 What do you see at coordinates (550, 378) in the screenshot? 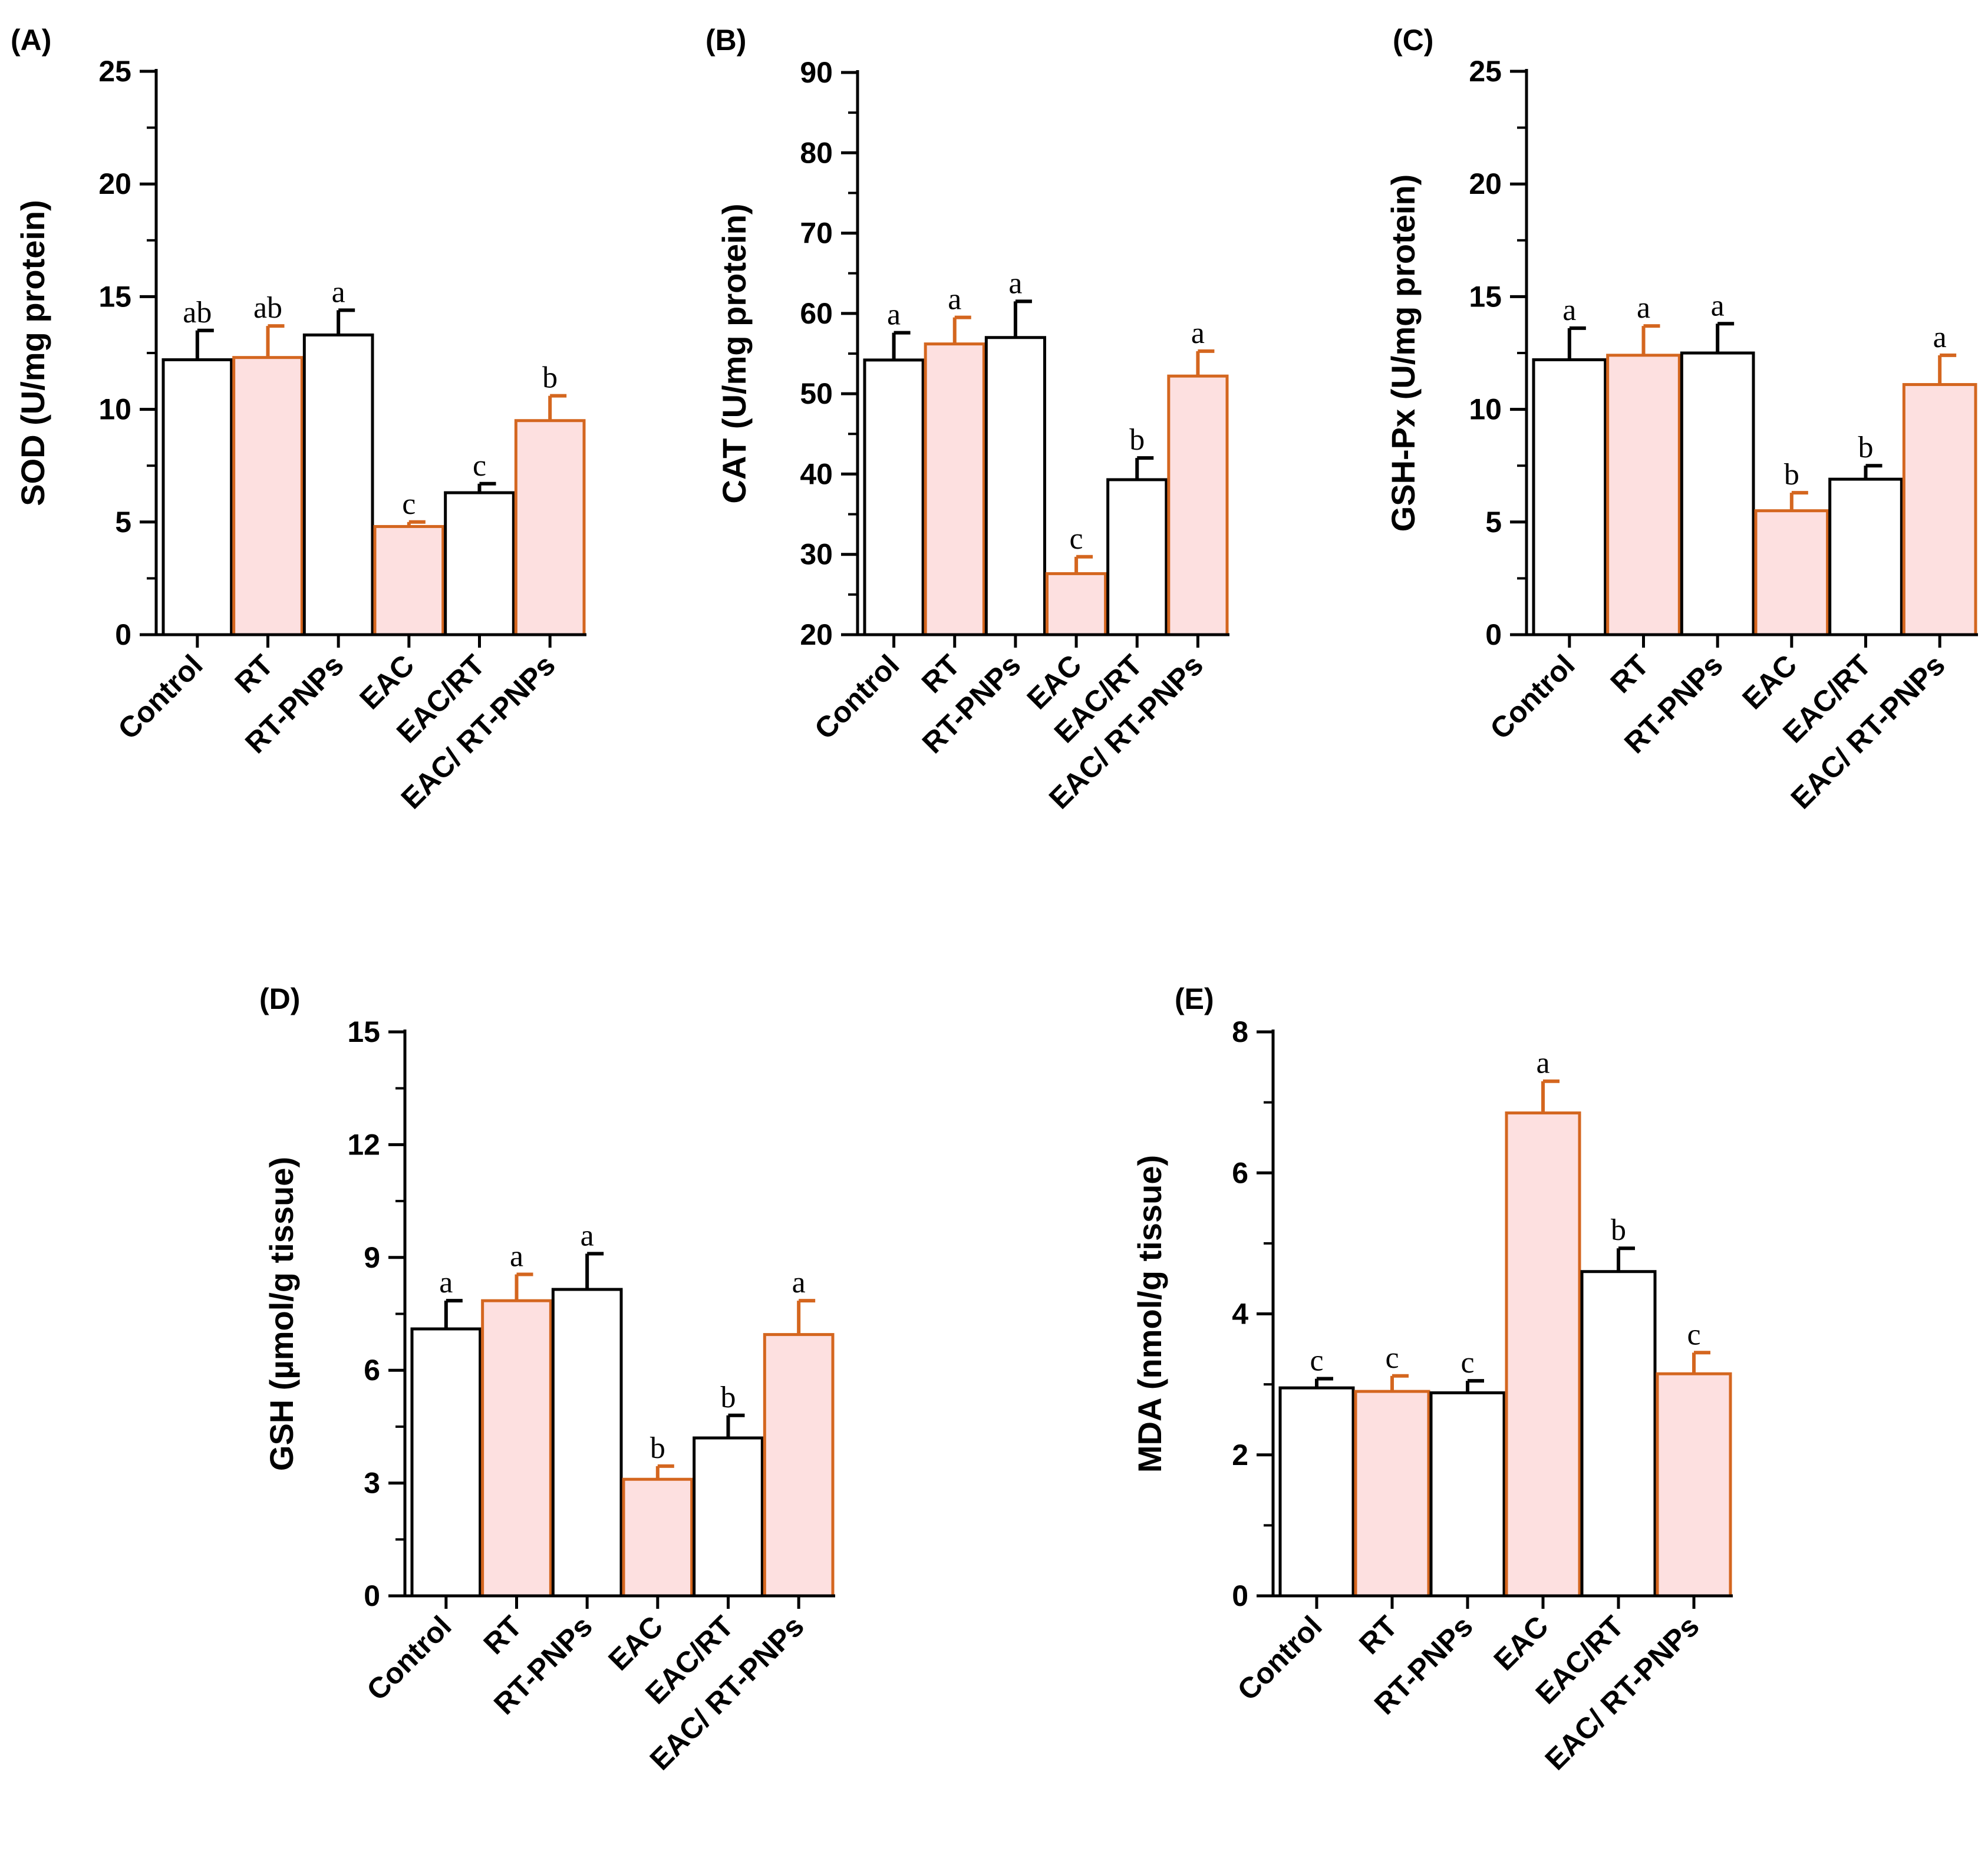
I see `panel-a-letter-6: b` at bounding box center [550, 378].